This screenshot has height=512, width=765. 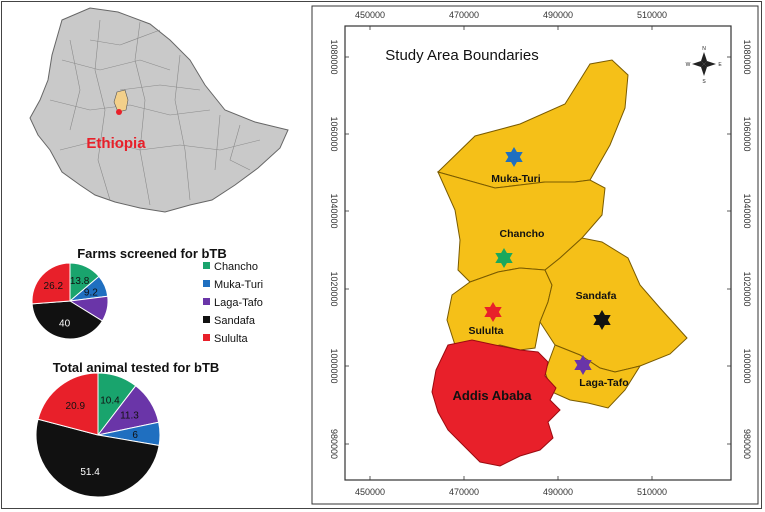 What do you see at coordinates (65, 324) in the screenshot?
I see `pie-data-label: 40` at bounding box center [65, 324].